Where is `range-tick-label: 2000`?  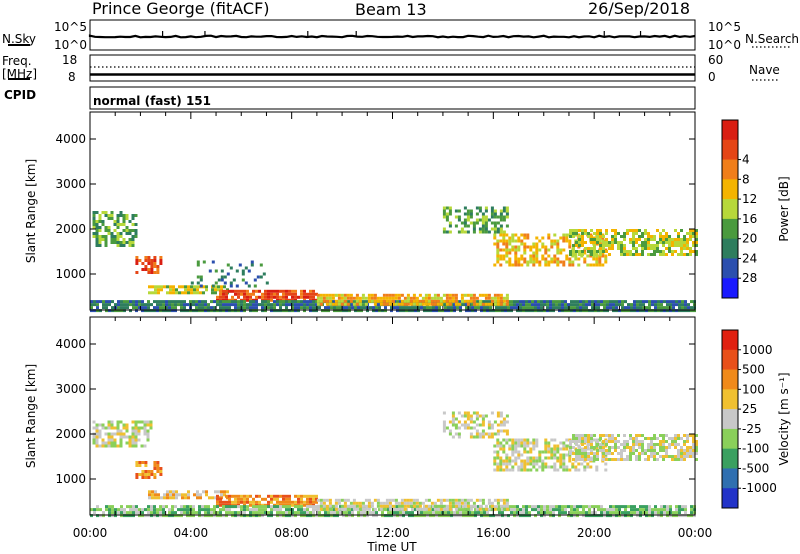
range-tick-label: 2000 is located at coordinates (70, 229).